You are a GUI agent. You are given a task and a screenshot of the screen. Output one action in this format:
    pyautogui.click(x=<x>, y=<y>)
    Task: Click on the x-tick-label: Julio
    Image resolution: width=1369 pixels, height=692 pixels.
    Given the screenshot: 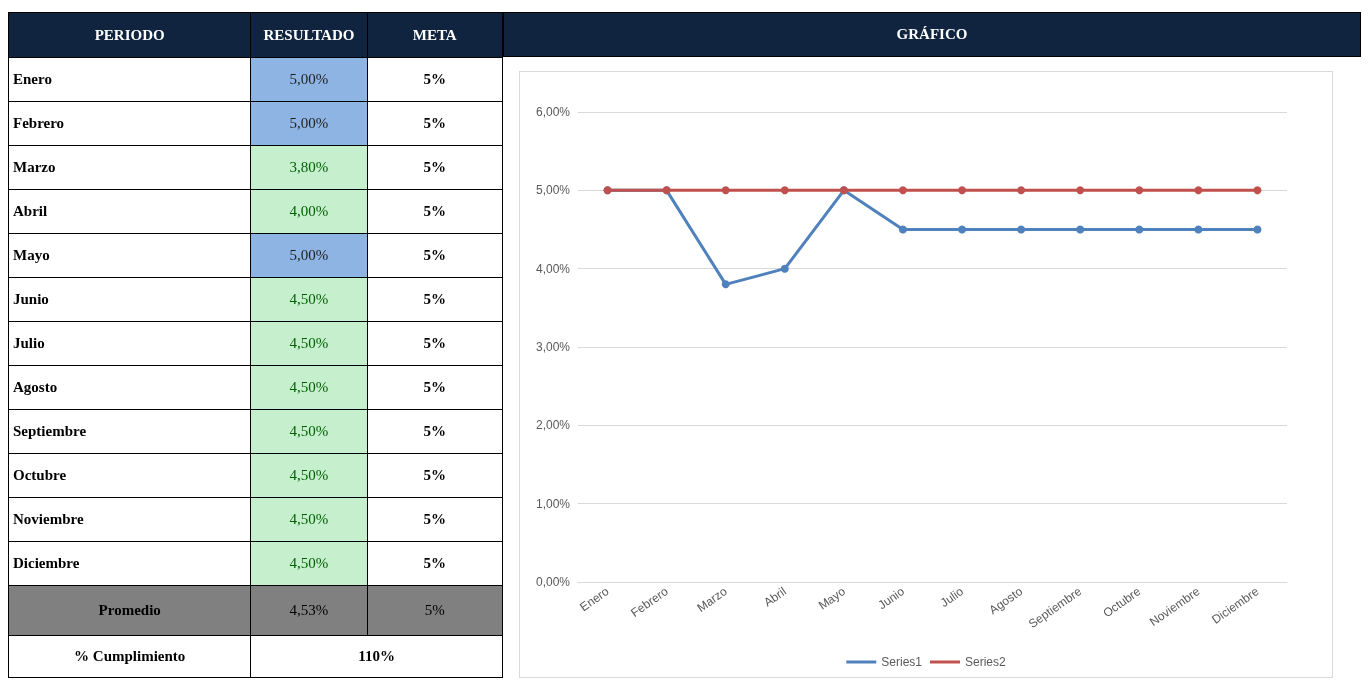 What is the action you would take?
    pyautogui.click(x=952, y=597)
    